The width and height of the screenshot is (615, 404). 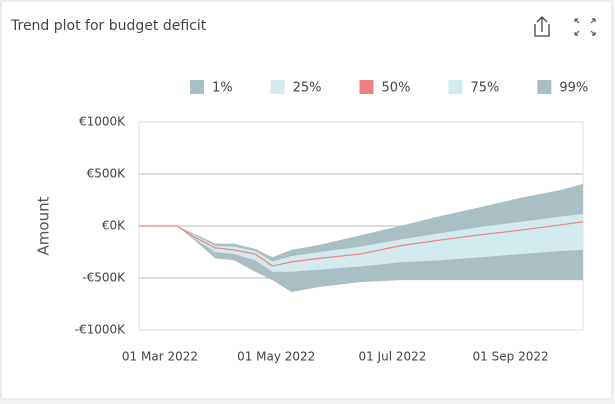 I want to click on chart-title: Trend plot for budget deficit, so click(x=108, y=26).